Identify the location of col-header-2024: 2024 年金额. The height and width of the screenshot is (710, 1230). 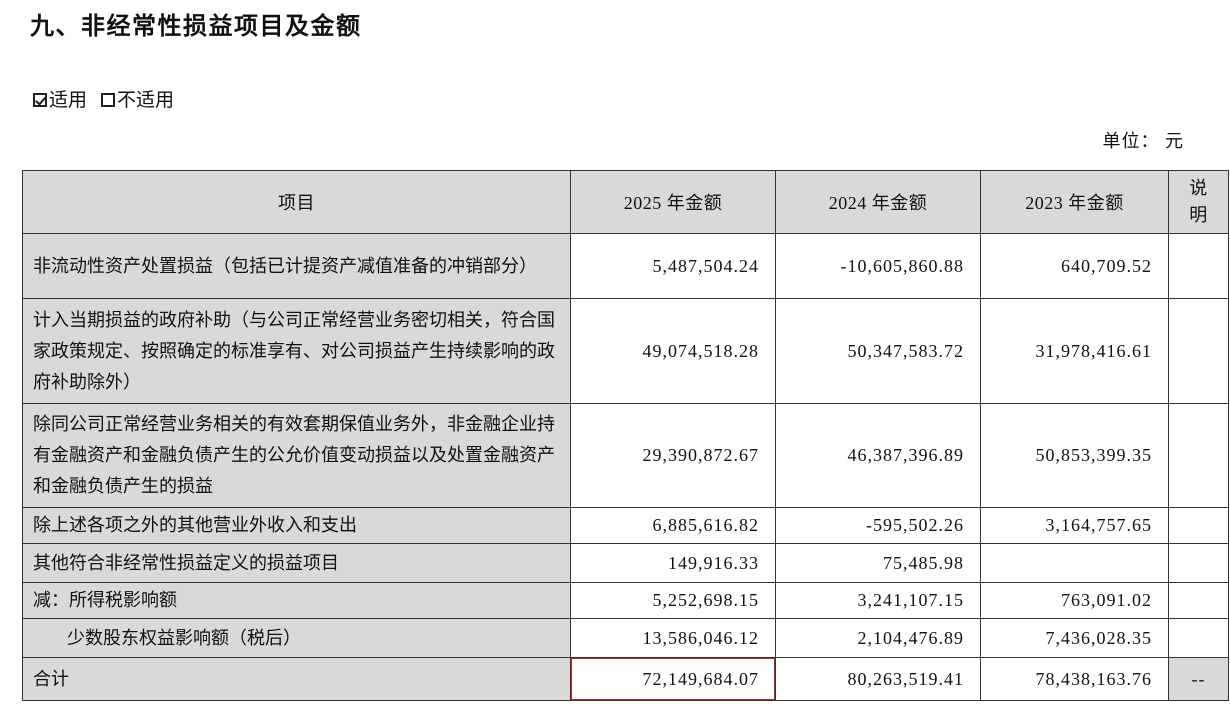
(878, 202).